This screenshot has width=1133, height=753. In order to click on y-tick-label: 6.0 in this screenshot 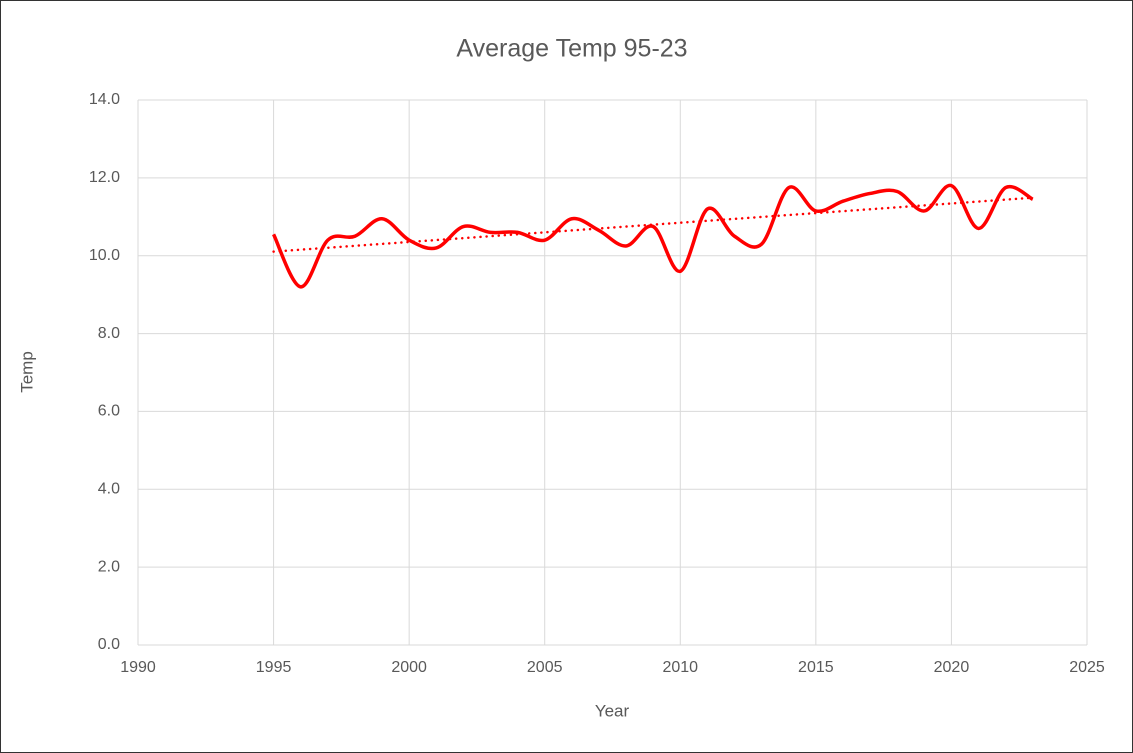, I will do `click(109, 411)`.